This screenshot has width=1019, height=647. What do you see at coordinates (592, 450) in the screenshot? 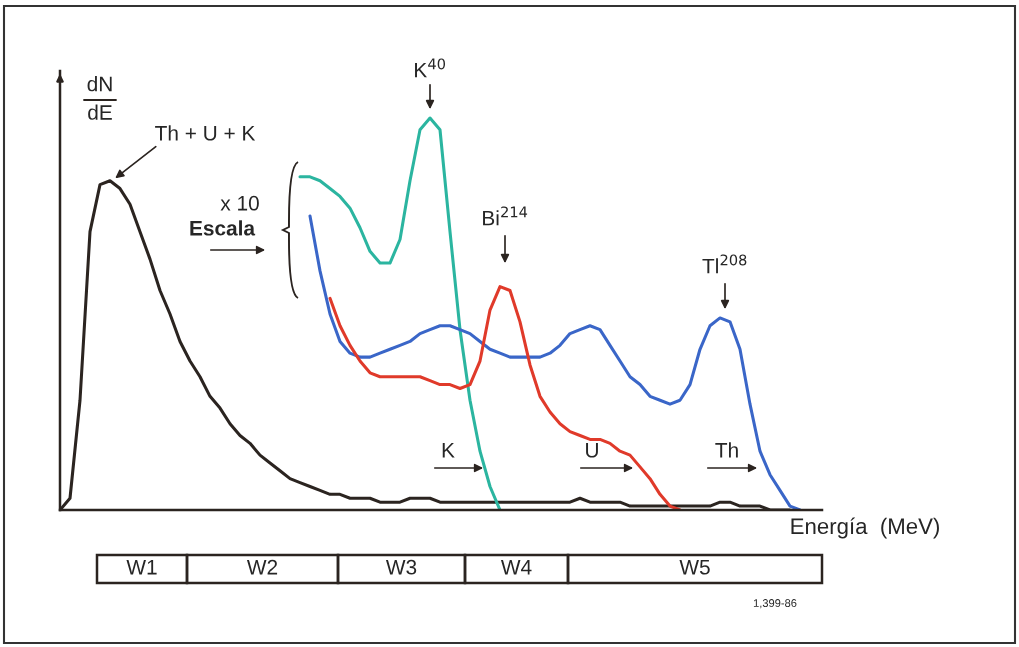
I see `annotation: U` at bounding box center [592, 450].